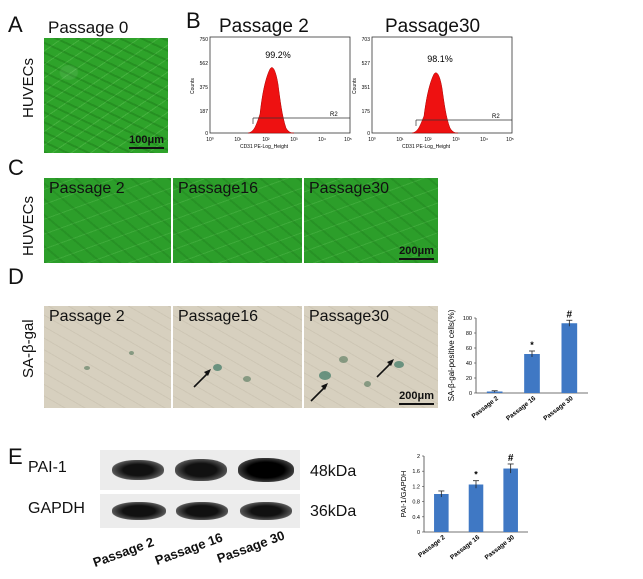  What do you see at coordinates (15, 456) in the screenshot?
I see `panel-label-e: E` at bounding box center [15, 456].